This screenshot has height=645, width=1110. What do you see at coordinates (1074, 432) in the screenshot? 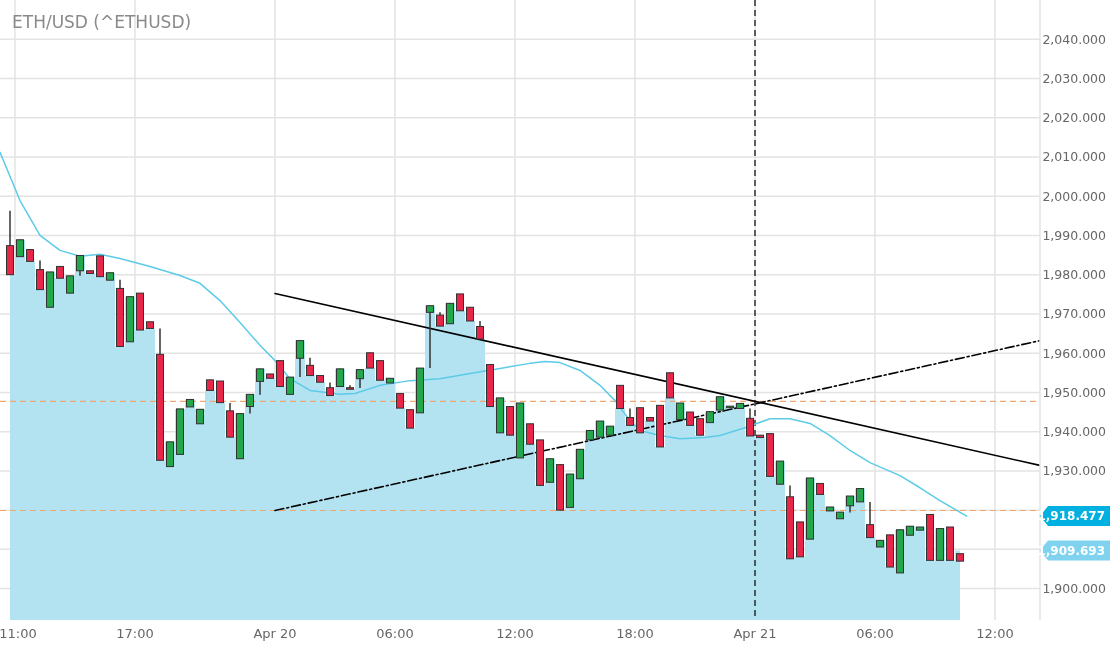
I see `y-tick-label: 1,940.000` at bounding box center [1074, 432].